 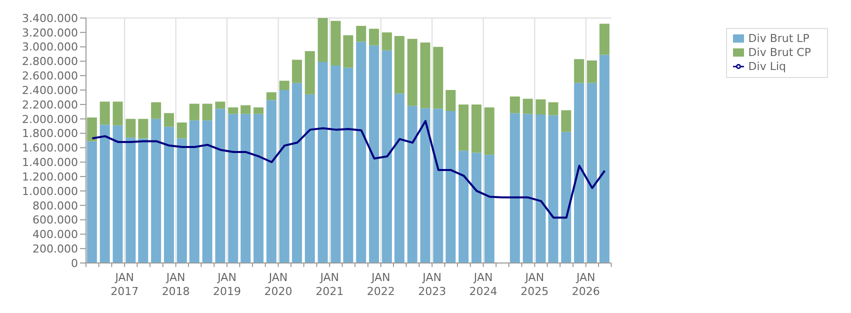 I want to click on x-tick-label: JAN 2021, so click(x=330, y=284).